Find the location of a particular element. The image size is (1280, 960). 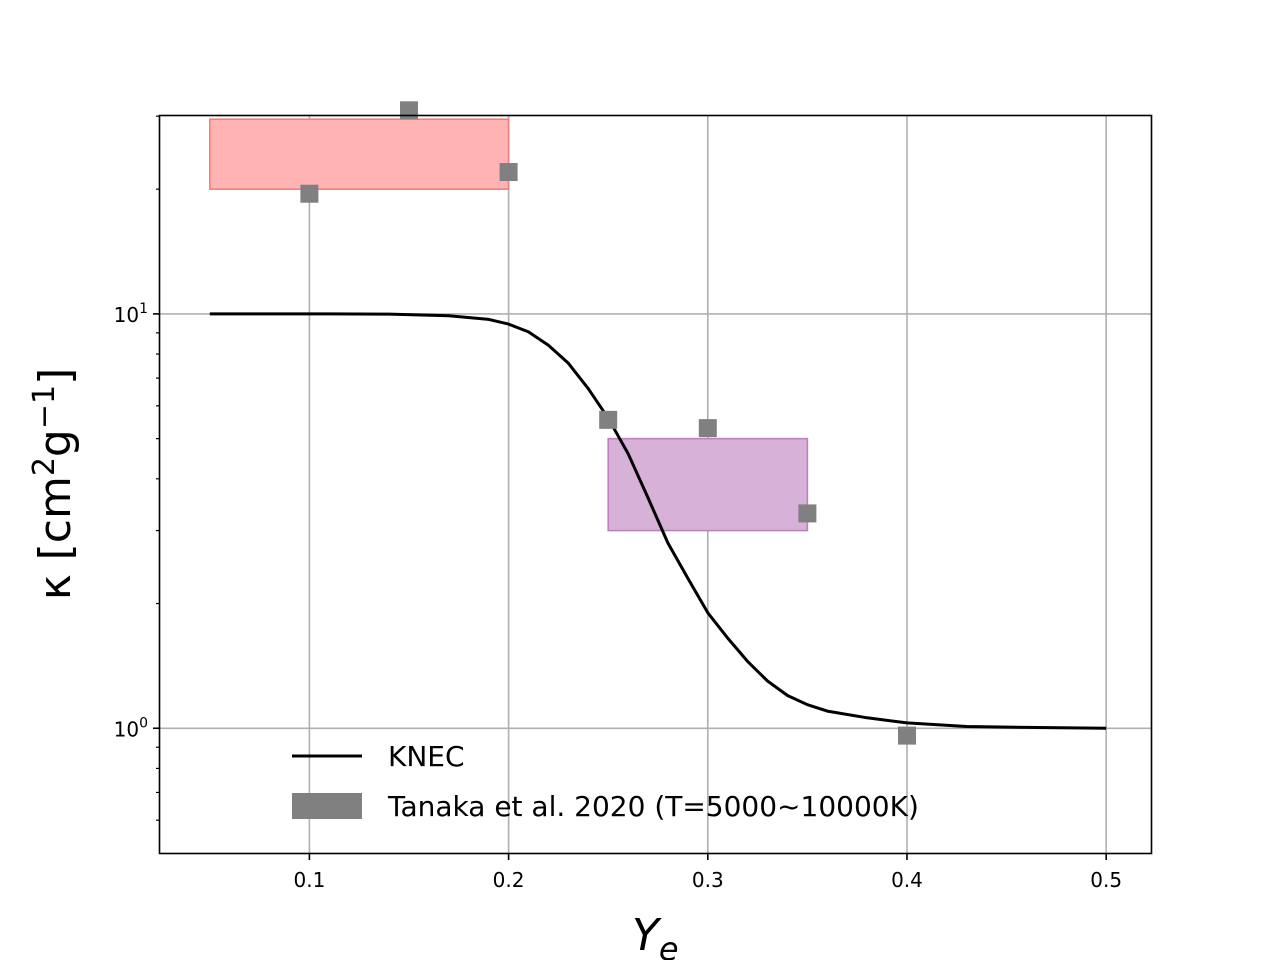

y-tick-label: 10¹ is located at coordinates (131, 314).